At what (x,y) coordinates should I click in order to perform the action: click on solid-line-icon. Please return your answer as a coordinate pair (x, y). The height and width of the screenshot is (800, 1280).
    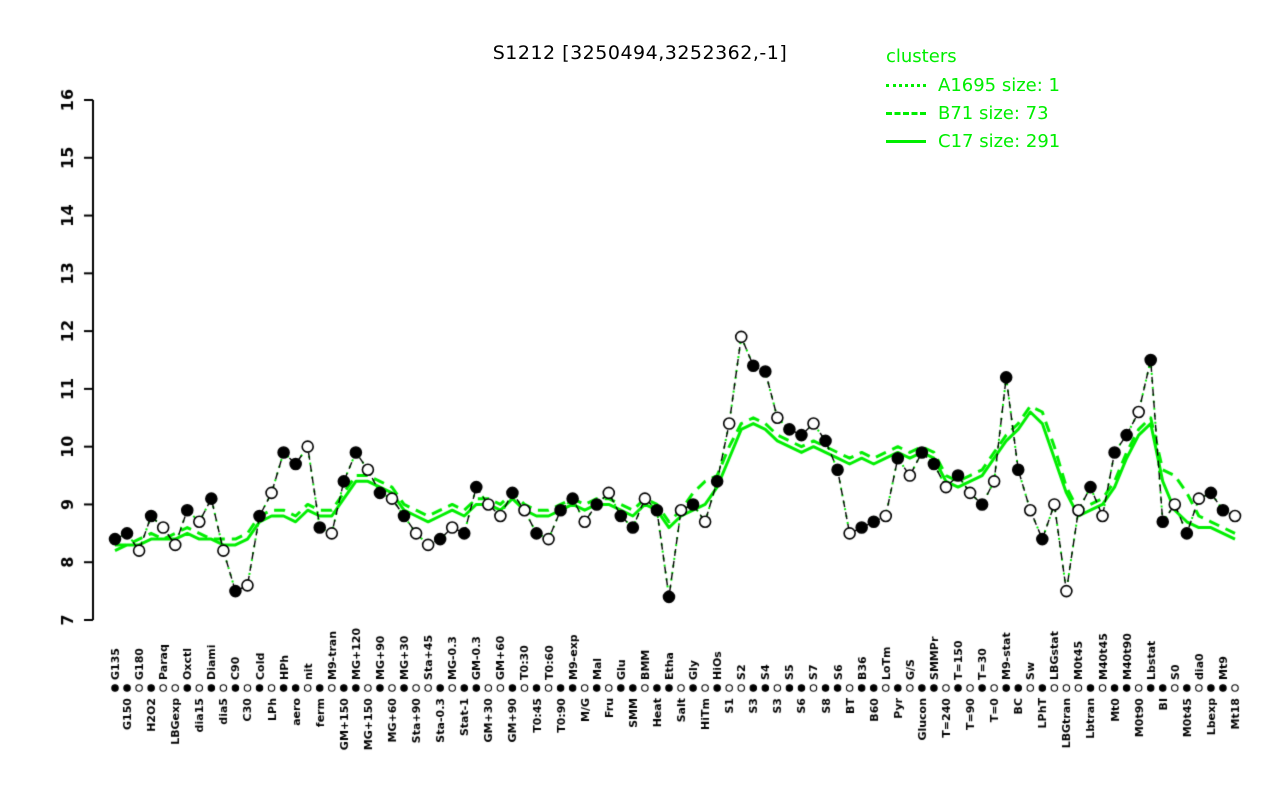
    Looking at the image, I should click on (906, 141).